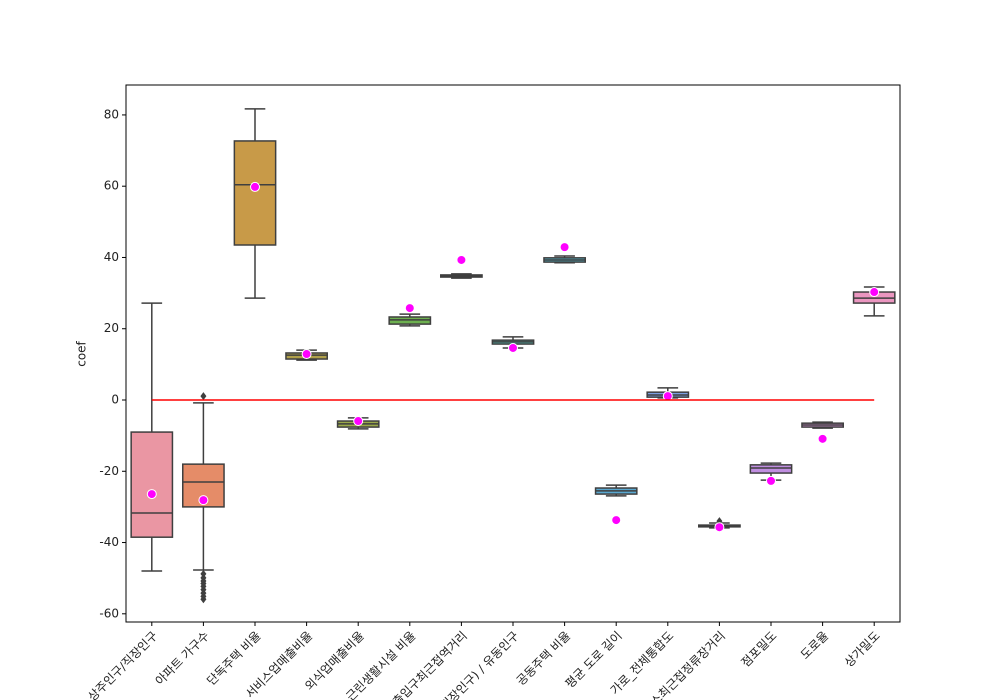 This screenshot has height=700, width=1000. Describe the element at coordinates (814, 645) in the screenshot. I see `x-tick-label: 도로율` at that location.